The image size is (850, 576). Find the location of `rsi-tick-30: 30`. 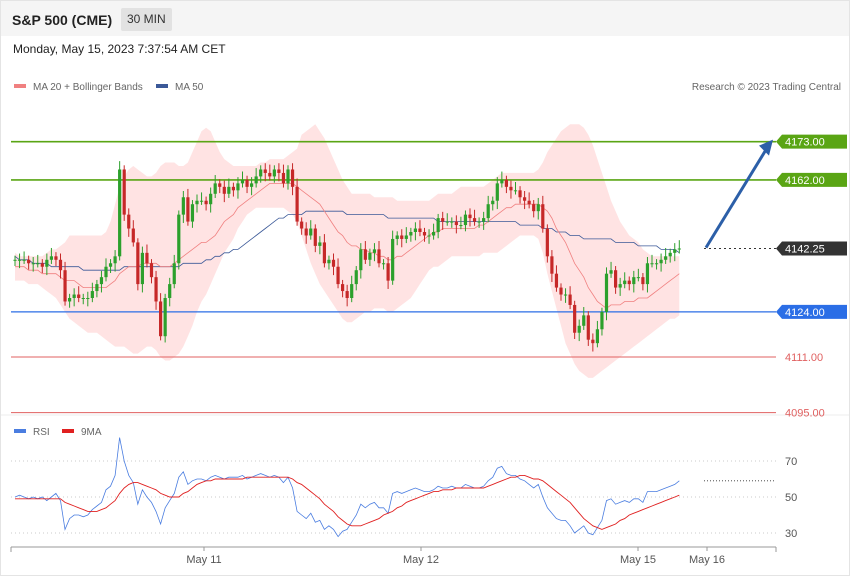

rsi-tick-30: 30 is located at coordinates (791, 534).